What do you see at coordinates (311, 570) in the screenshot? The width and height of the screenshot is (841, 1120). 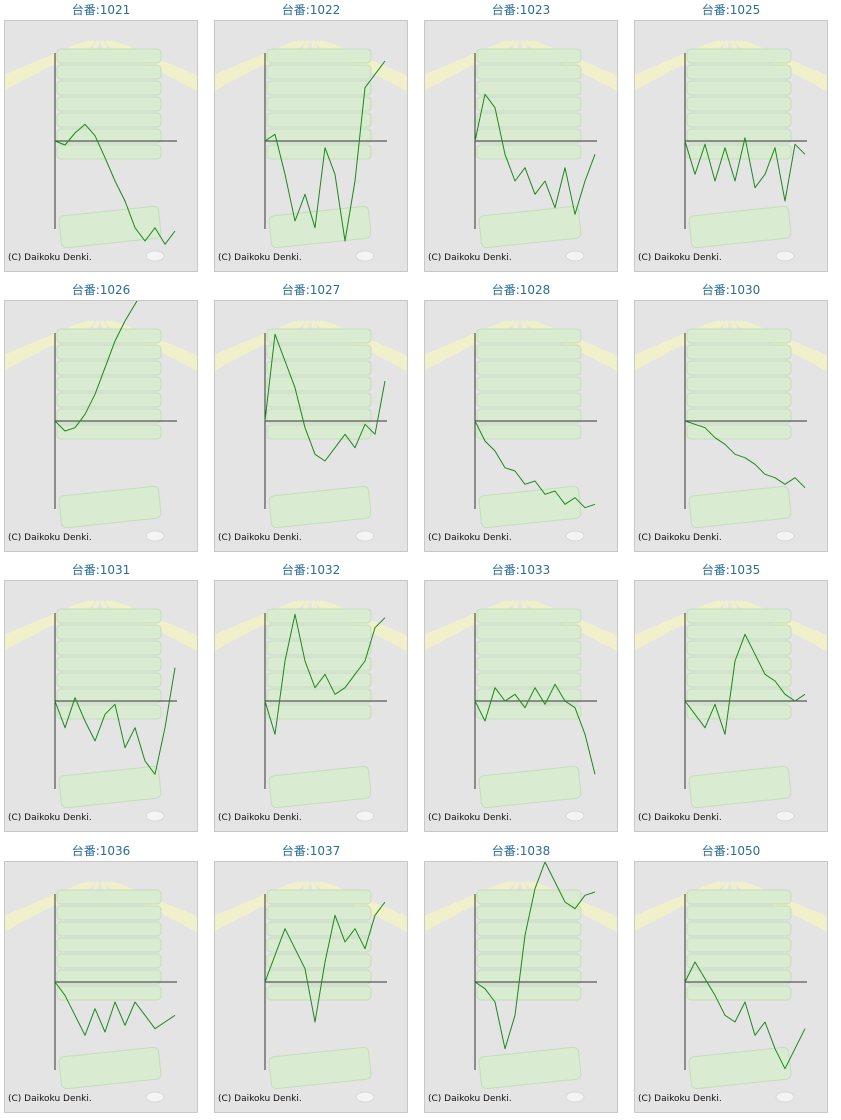 I see `chart-title: 台番:1032` at bounding box center [311, 570].